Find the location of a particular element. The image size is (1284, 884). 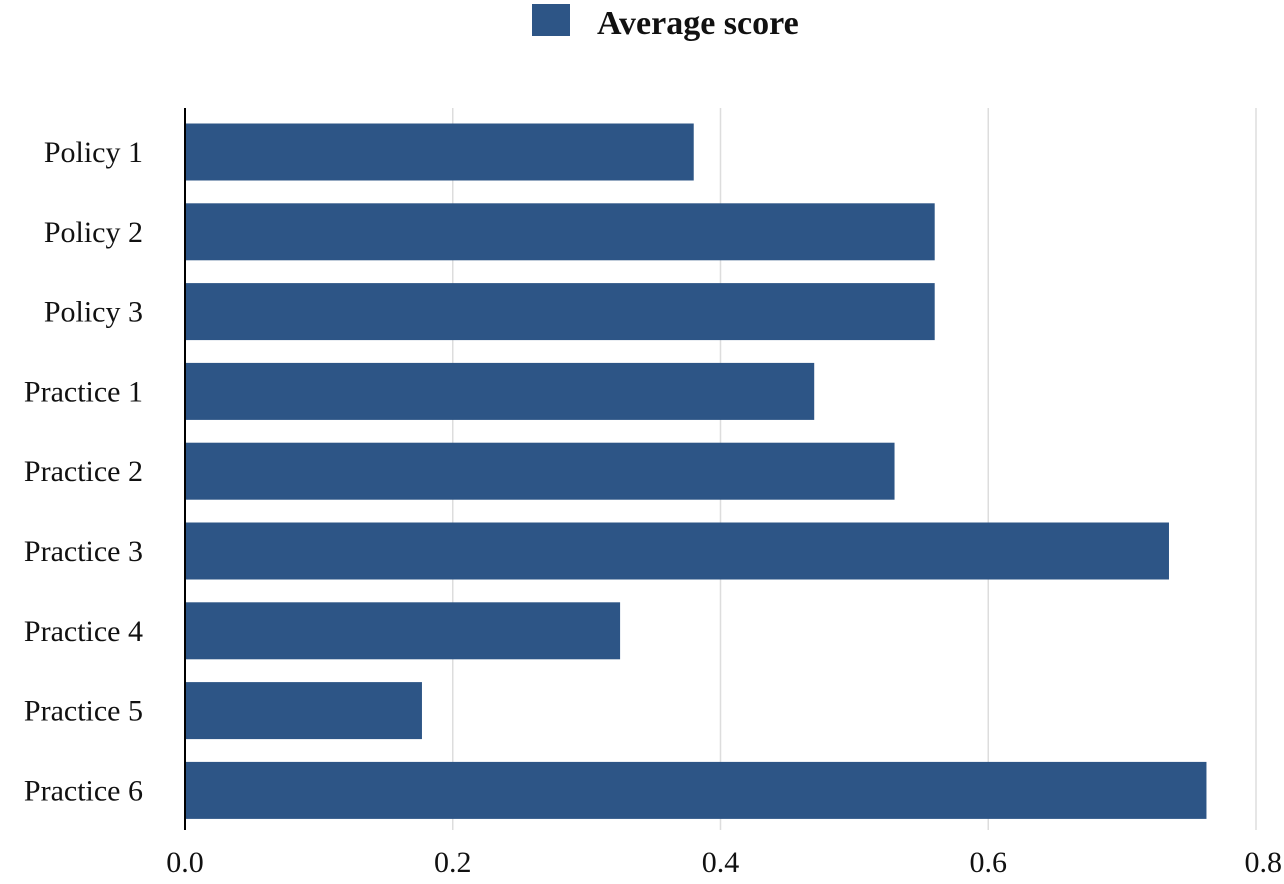

x-tick-label: 0.8 is located at coordinates (1264, 862).